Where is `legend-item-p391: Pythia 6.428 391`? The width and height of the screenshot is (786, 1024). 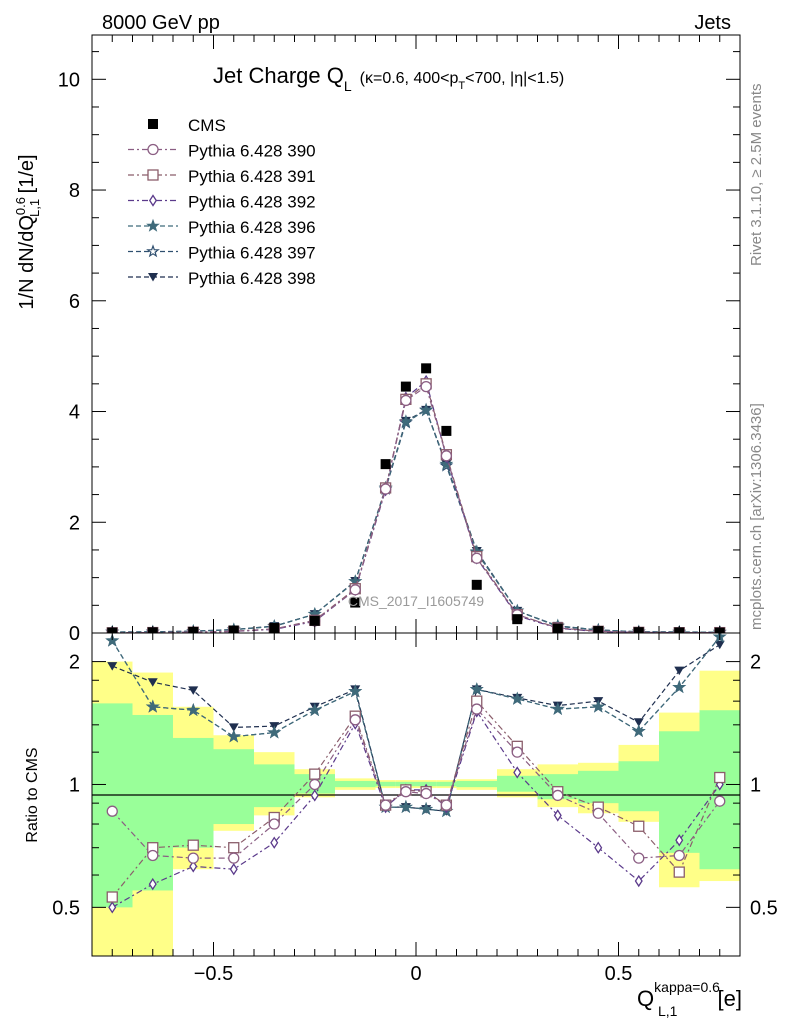
legend-item-p391: Pythia 6.428 391 is located at coordinates (222, 176).